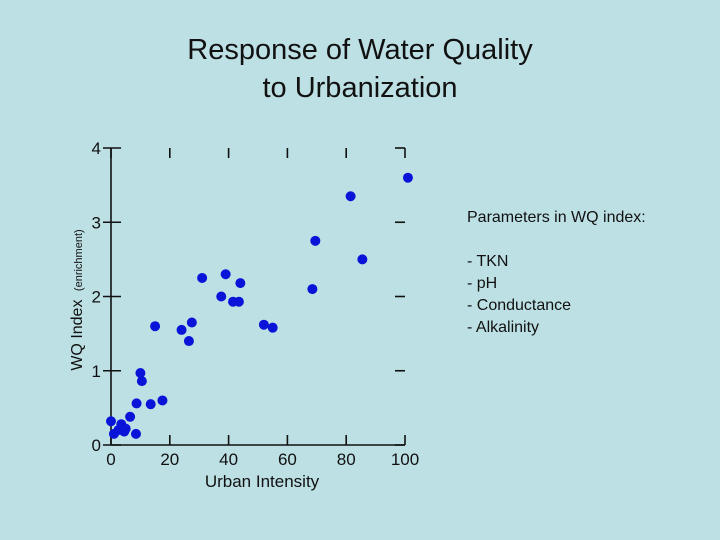 The width and height of the screenshot is (720, 540). What do you see at coordinates (556, 217) in the screenshot?
I see `annotation-heading: Parameters in WQ index:` at bounding box center [556, 217].